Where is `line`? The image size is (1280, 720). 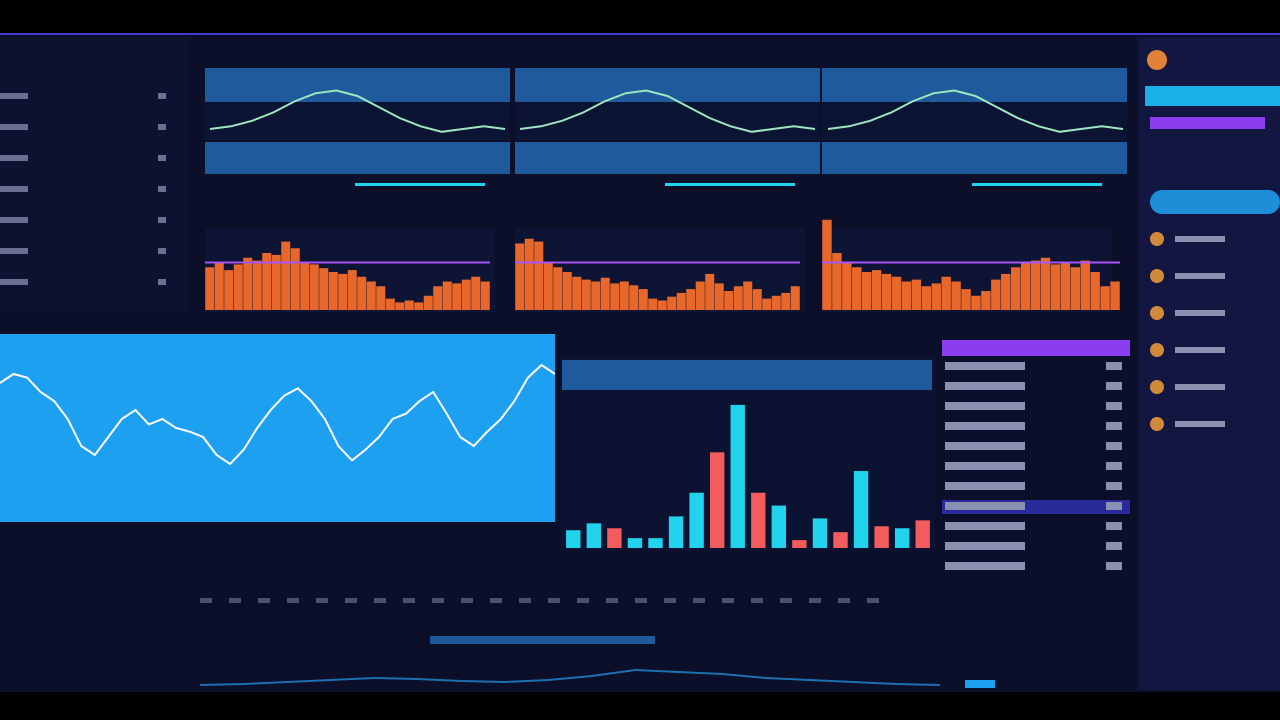 line is located at coordinates (667, 111).